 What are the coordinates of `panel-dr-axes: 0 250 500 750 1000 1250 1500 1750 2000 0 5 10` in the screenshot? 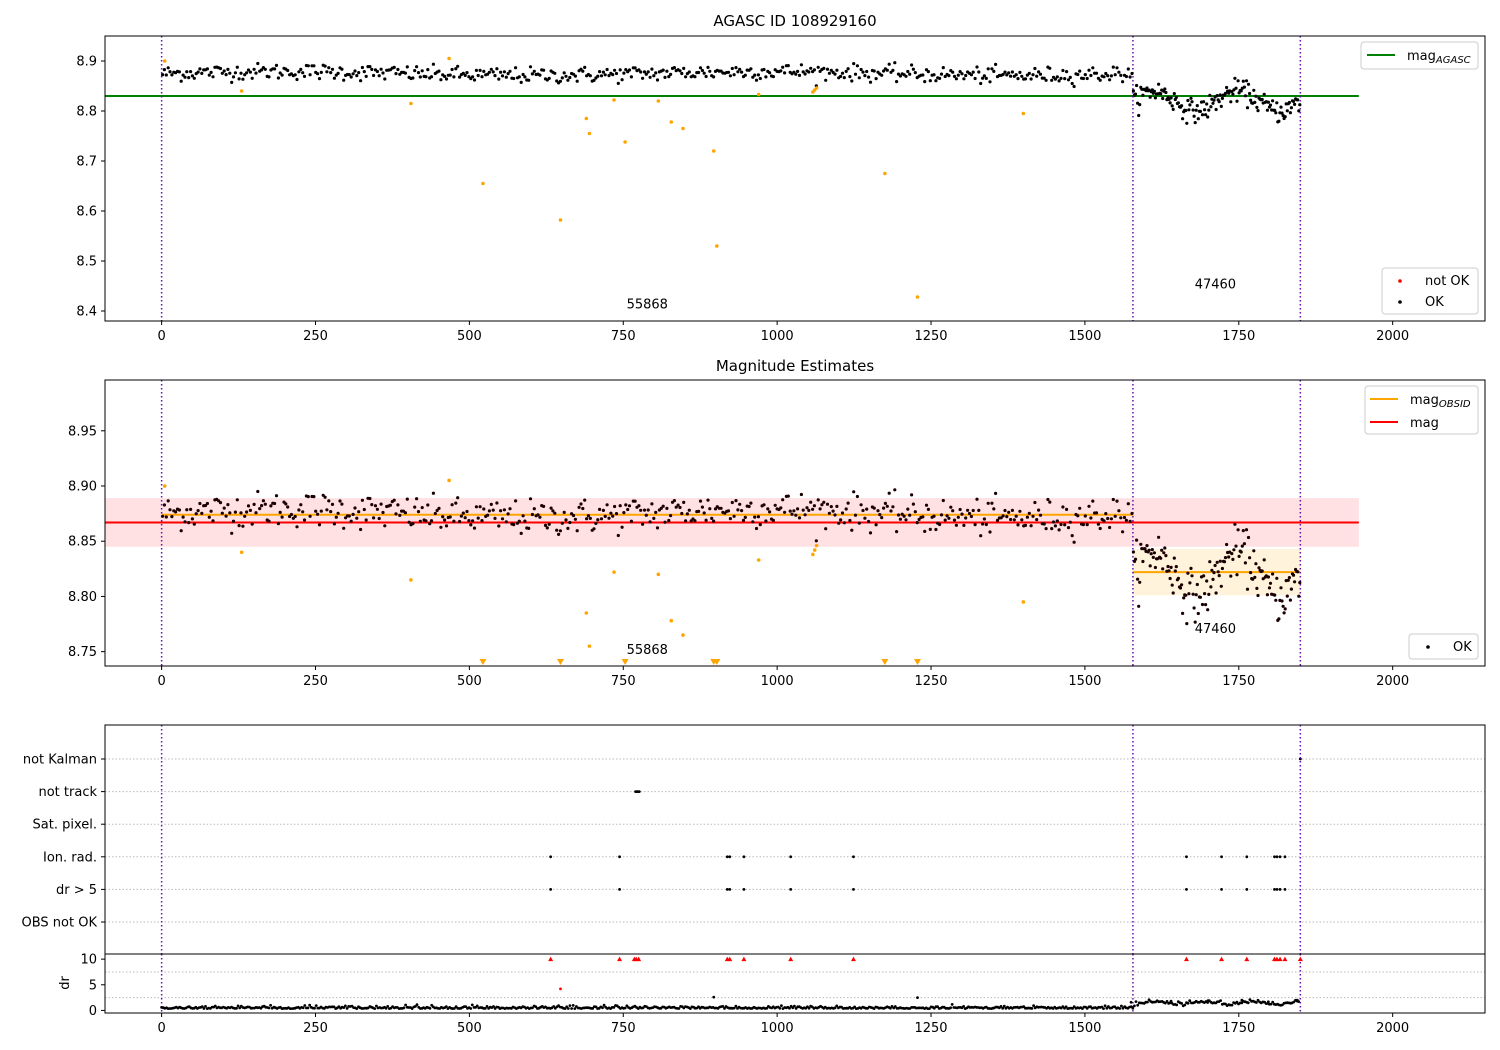 It's located at (744, 994).